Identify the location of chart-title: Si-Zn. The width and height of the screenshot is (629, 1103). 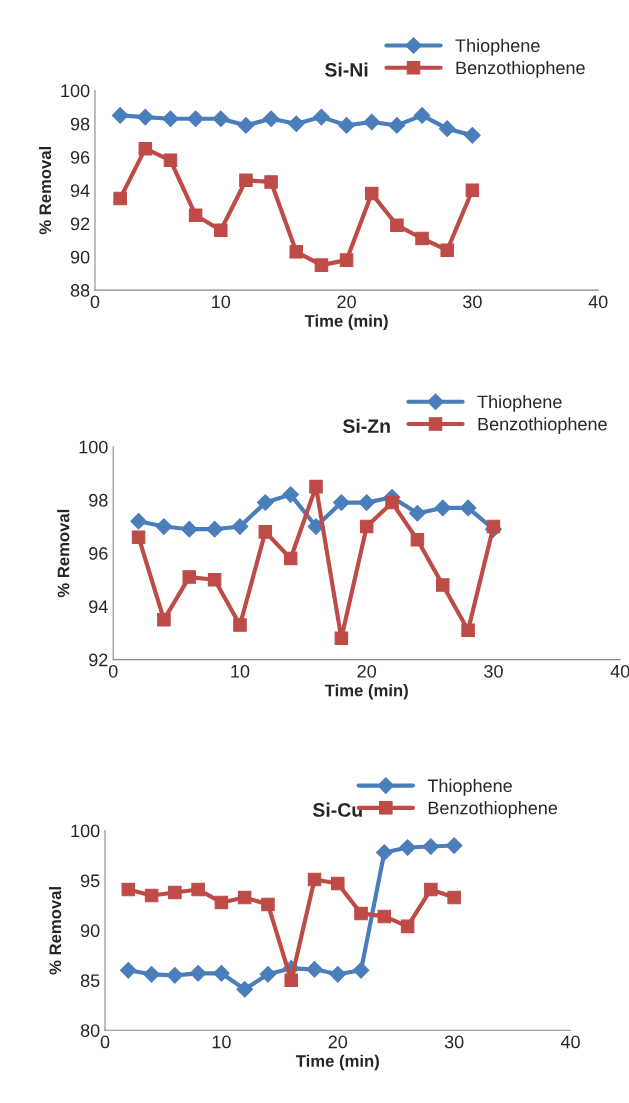
(366, 426).